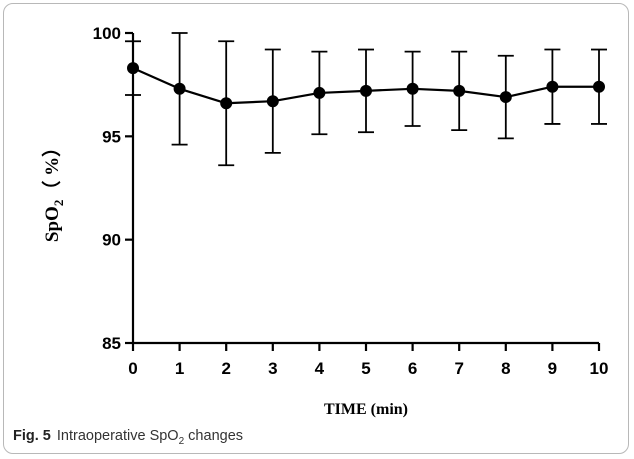 The image size is (634, 459). I want to click on y-tick-label-2: 95, so click(111, 136).